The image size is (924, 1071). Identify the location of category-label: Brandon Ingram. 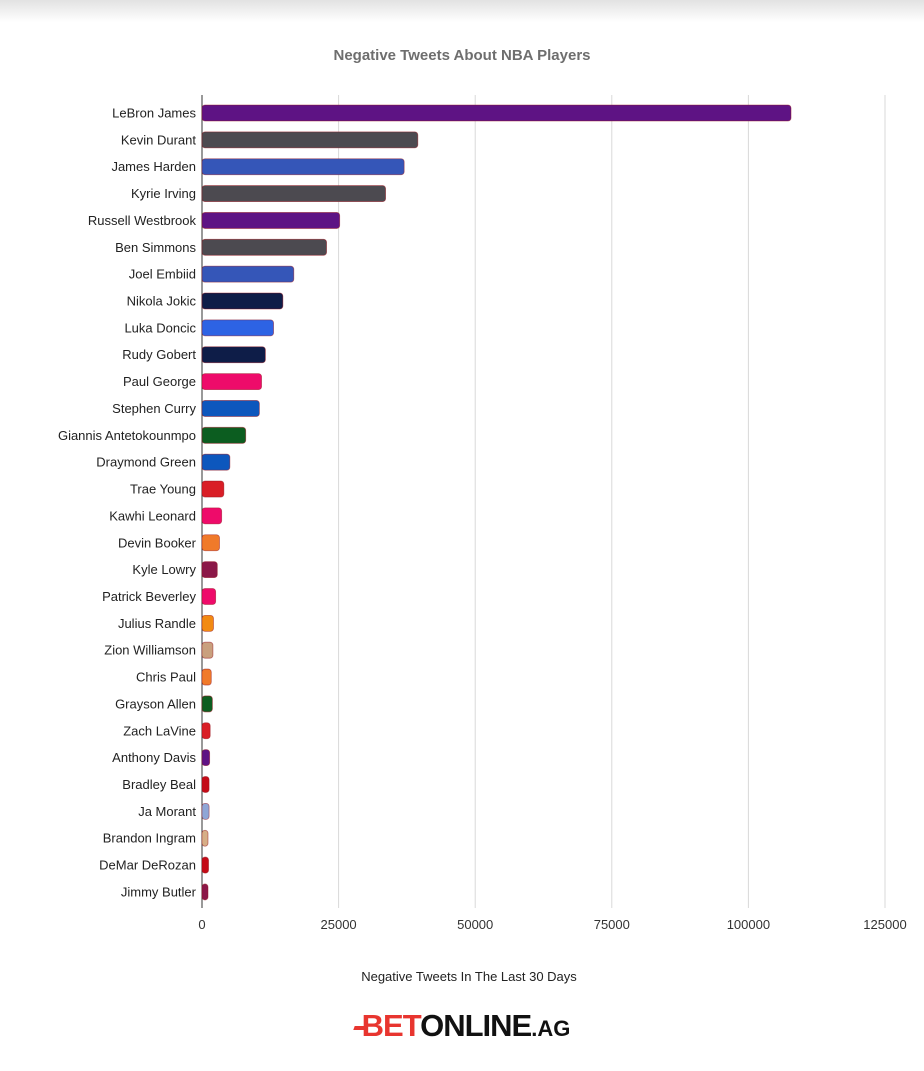
(149, 838).